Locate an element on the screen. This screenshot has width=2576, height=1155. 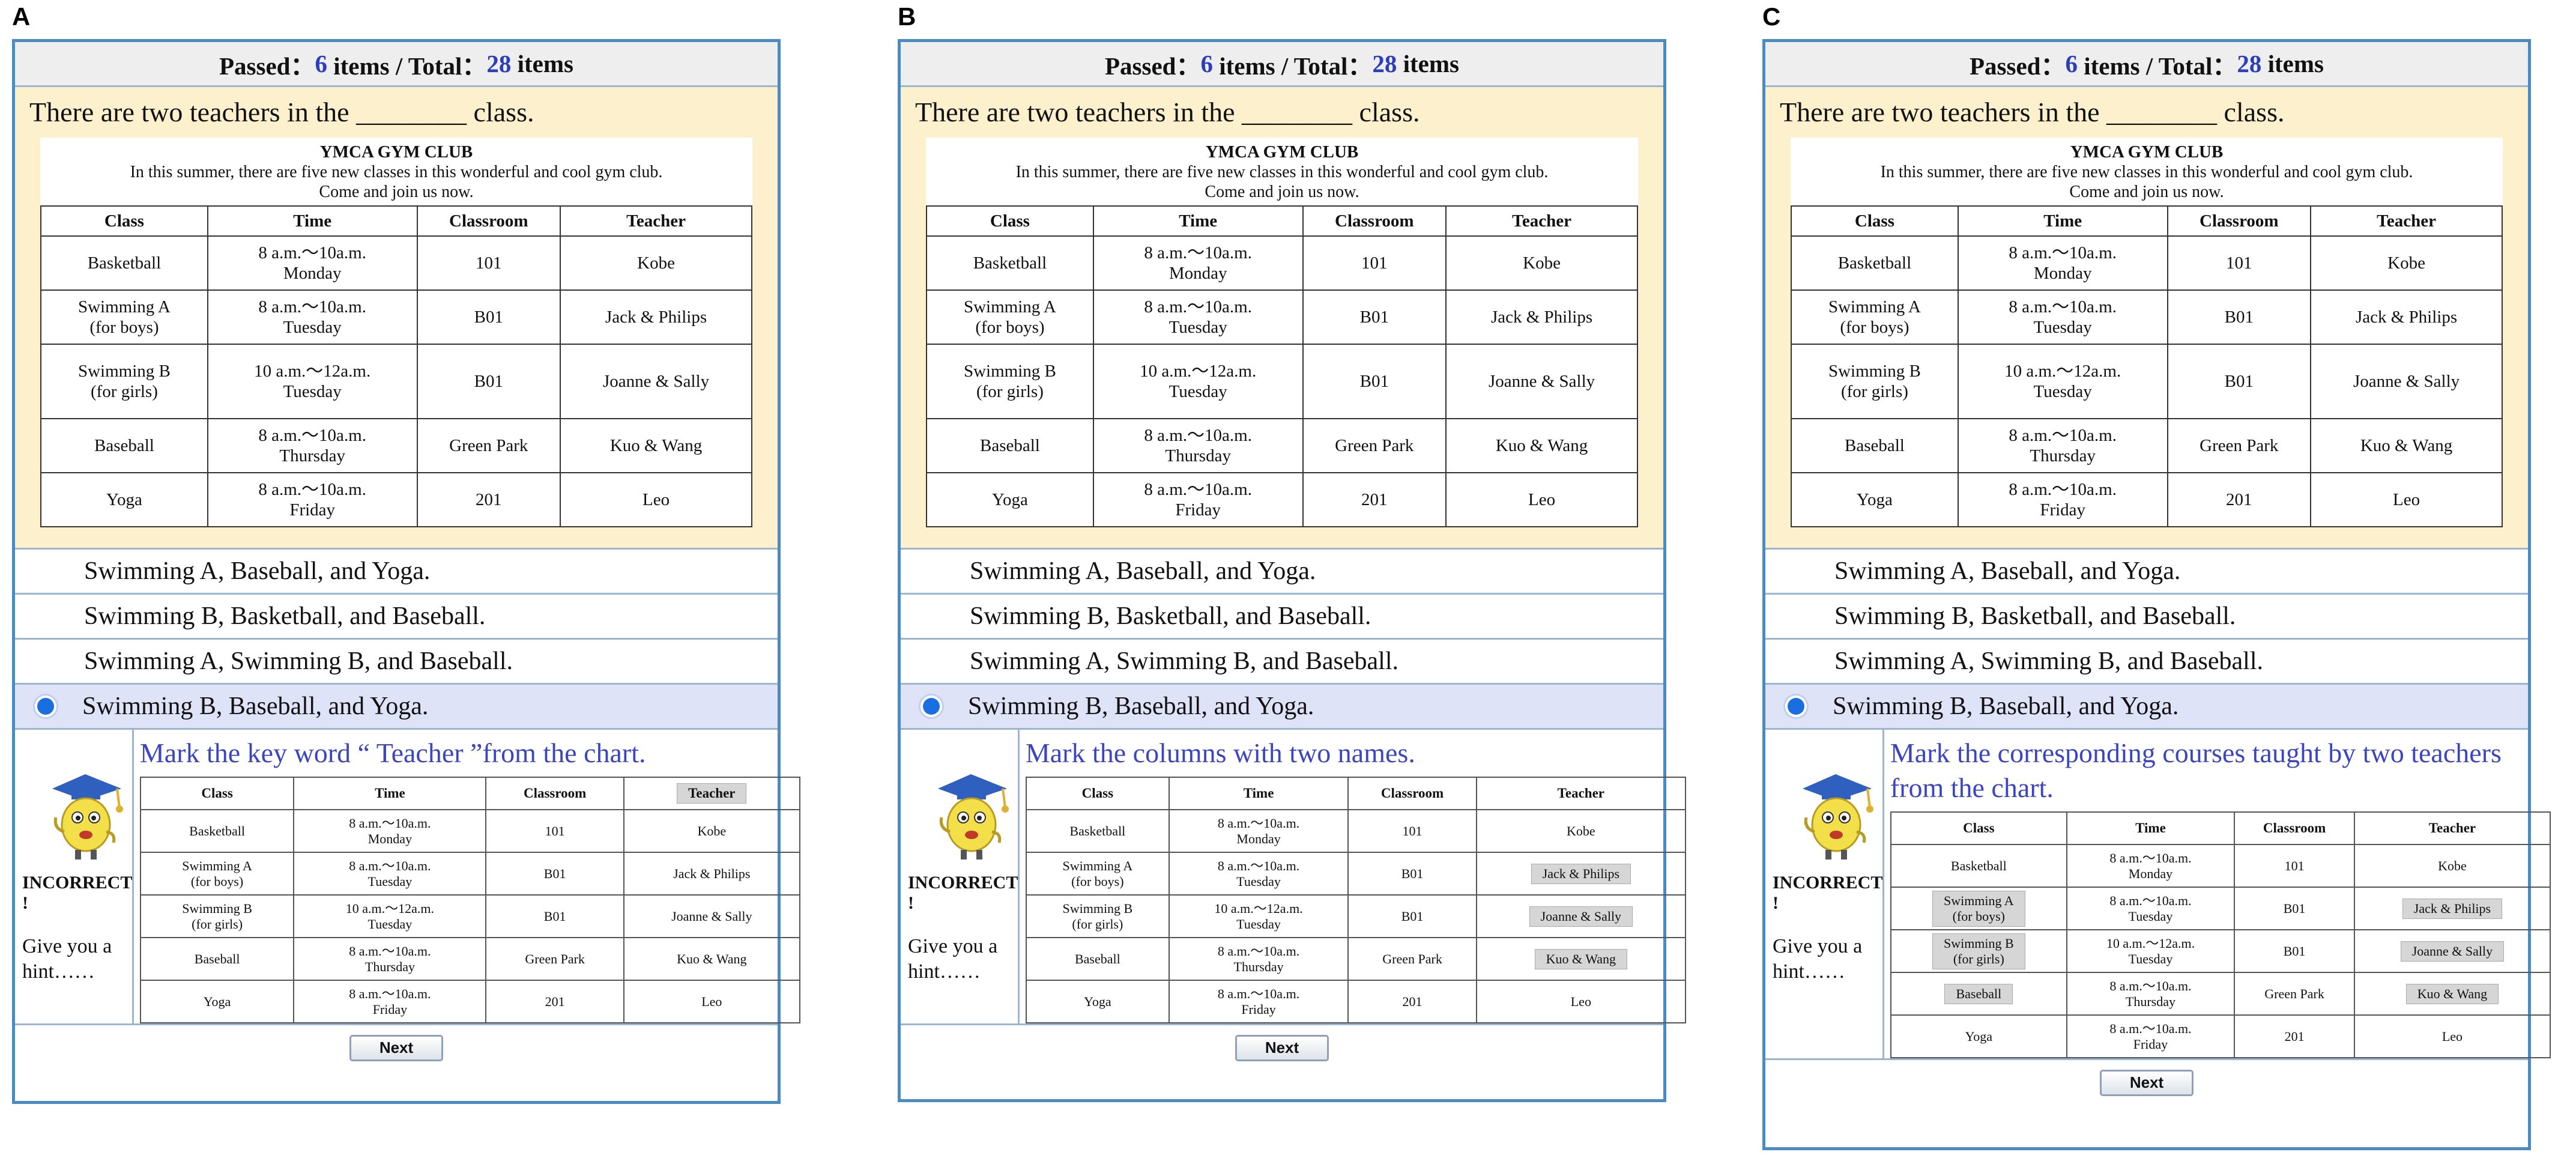
table-cell: Swimming A (for boys) is located at coordinates (217, 874).